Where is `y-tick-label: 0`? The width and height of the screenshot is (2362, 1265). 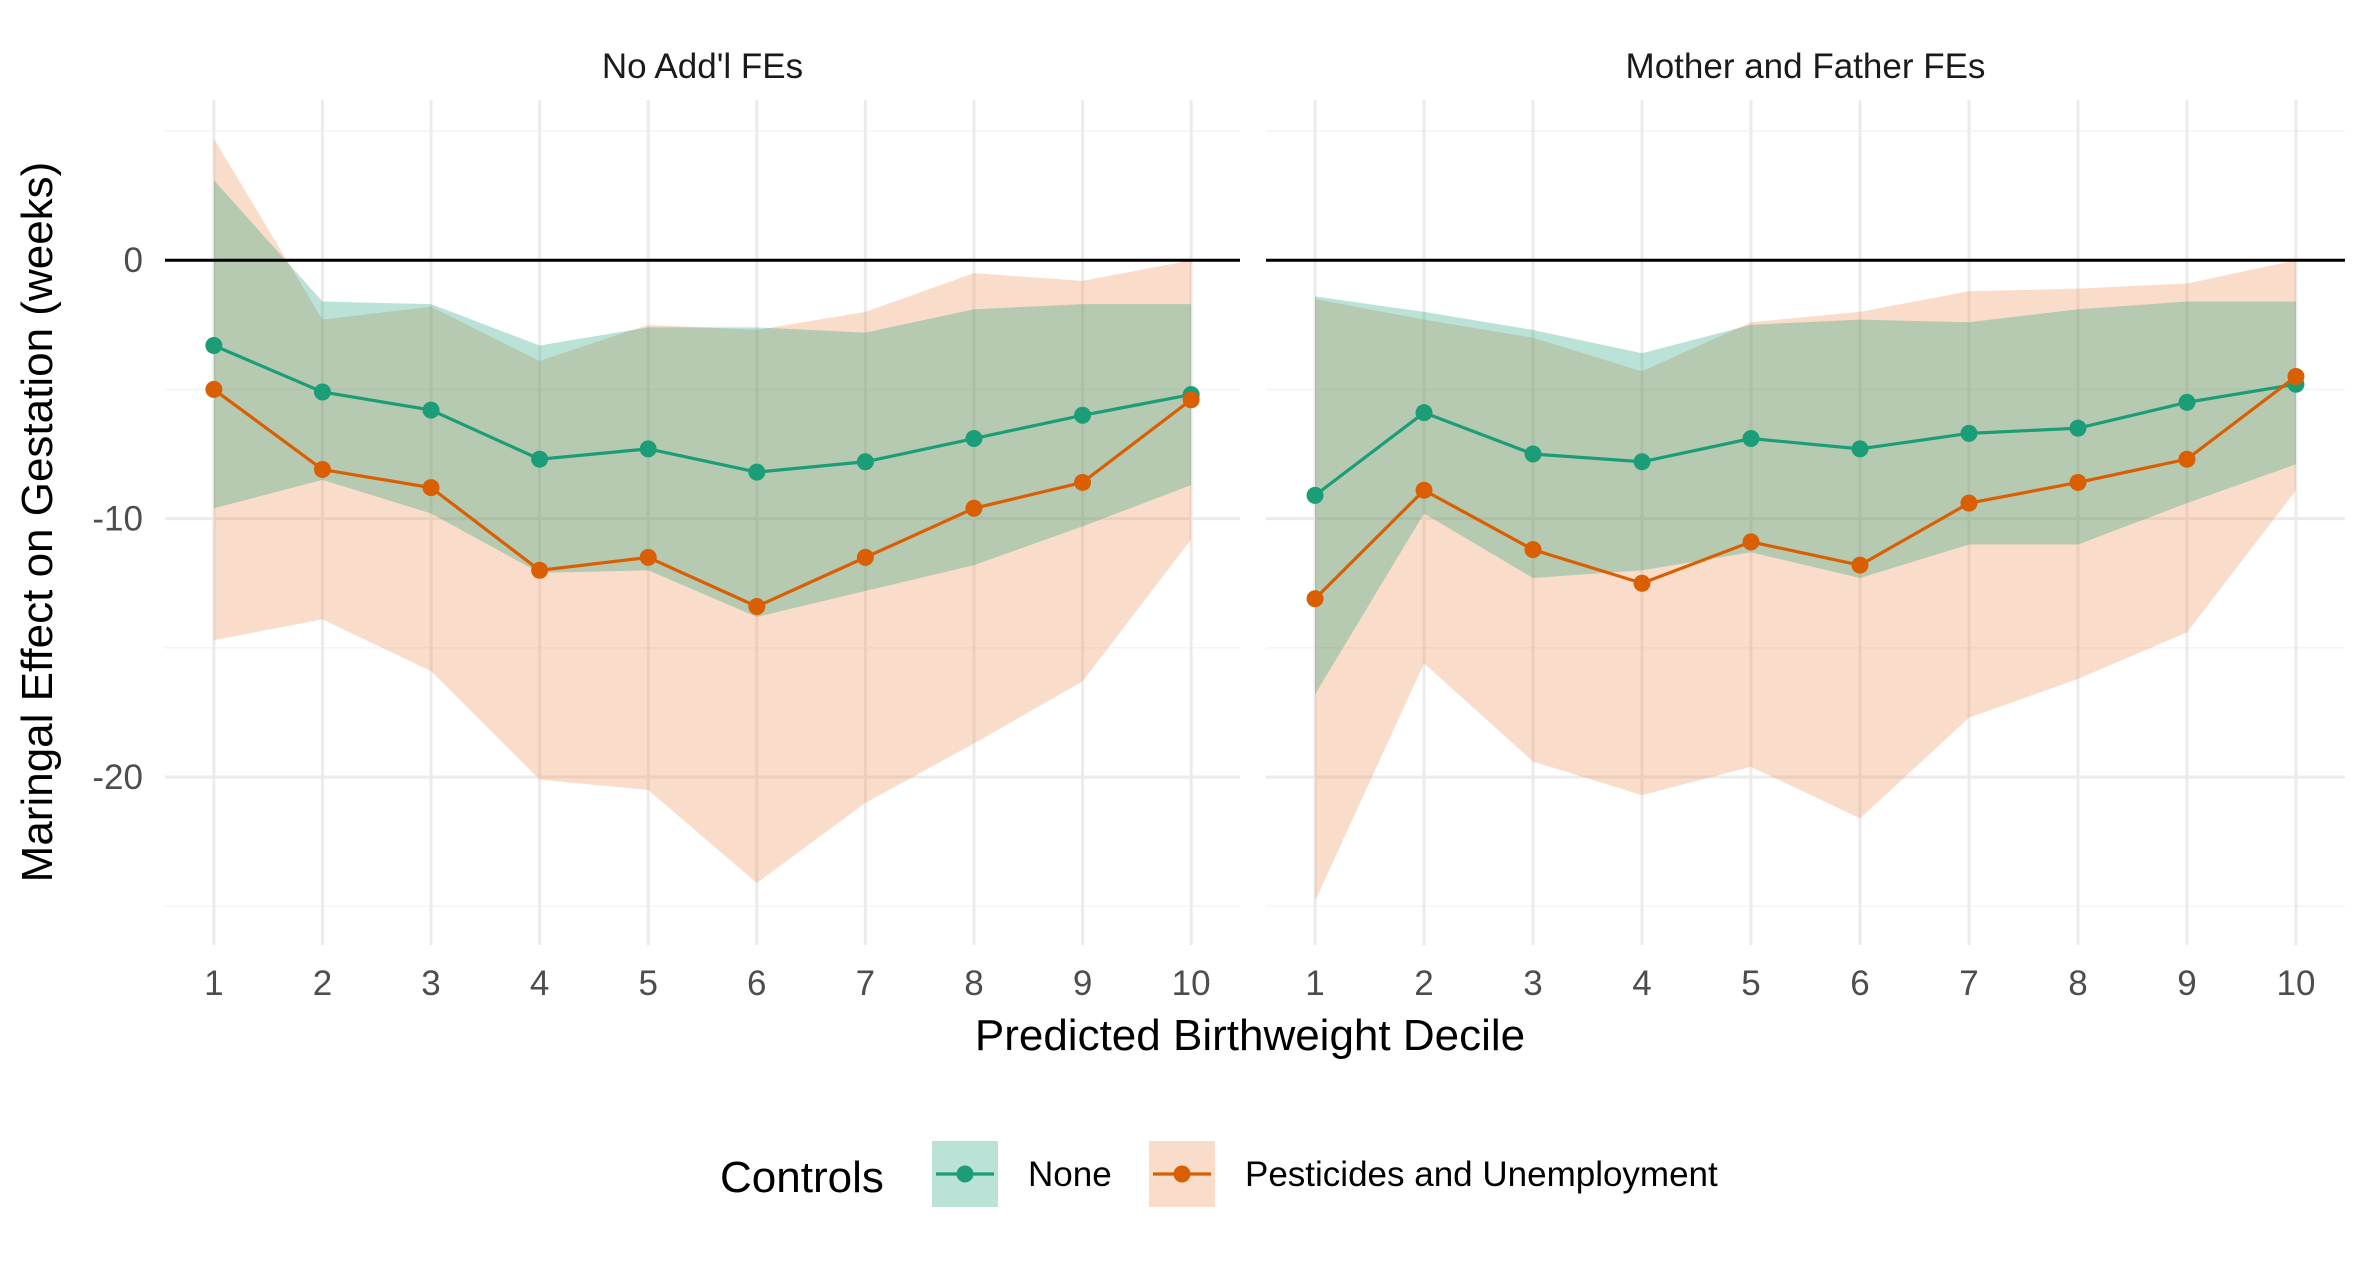
y-tick-label: 0 is located at coordinates (133, 260).